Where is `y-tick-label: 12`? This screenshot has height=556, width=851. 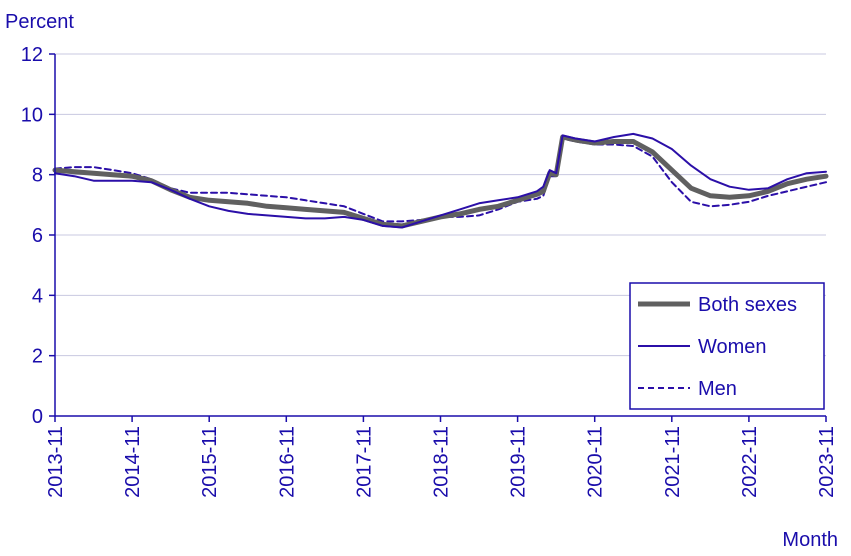 y-tick-label: 12 is located at coordinates (32, 55).